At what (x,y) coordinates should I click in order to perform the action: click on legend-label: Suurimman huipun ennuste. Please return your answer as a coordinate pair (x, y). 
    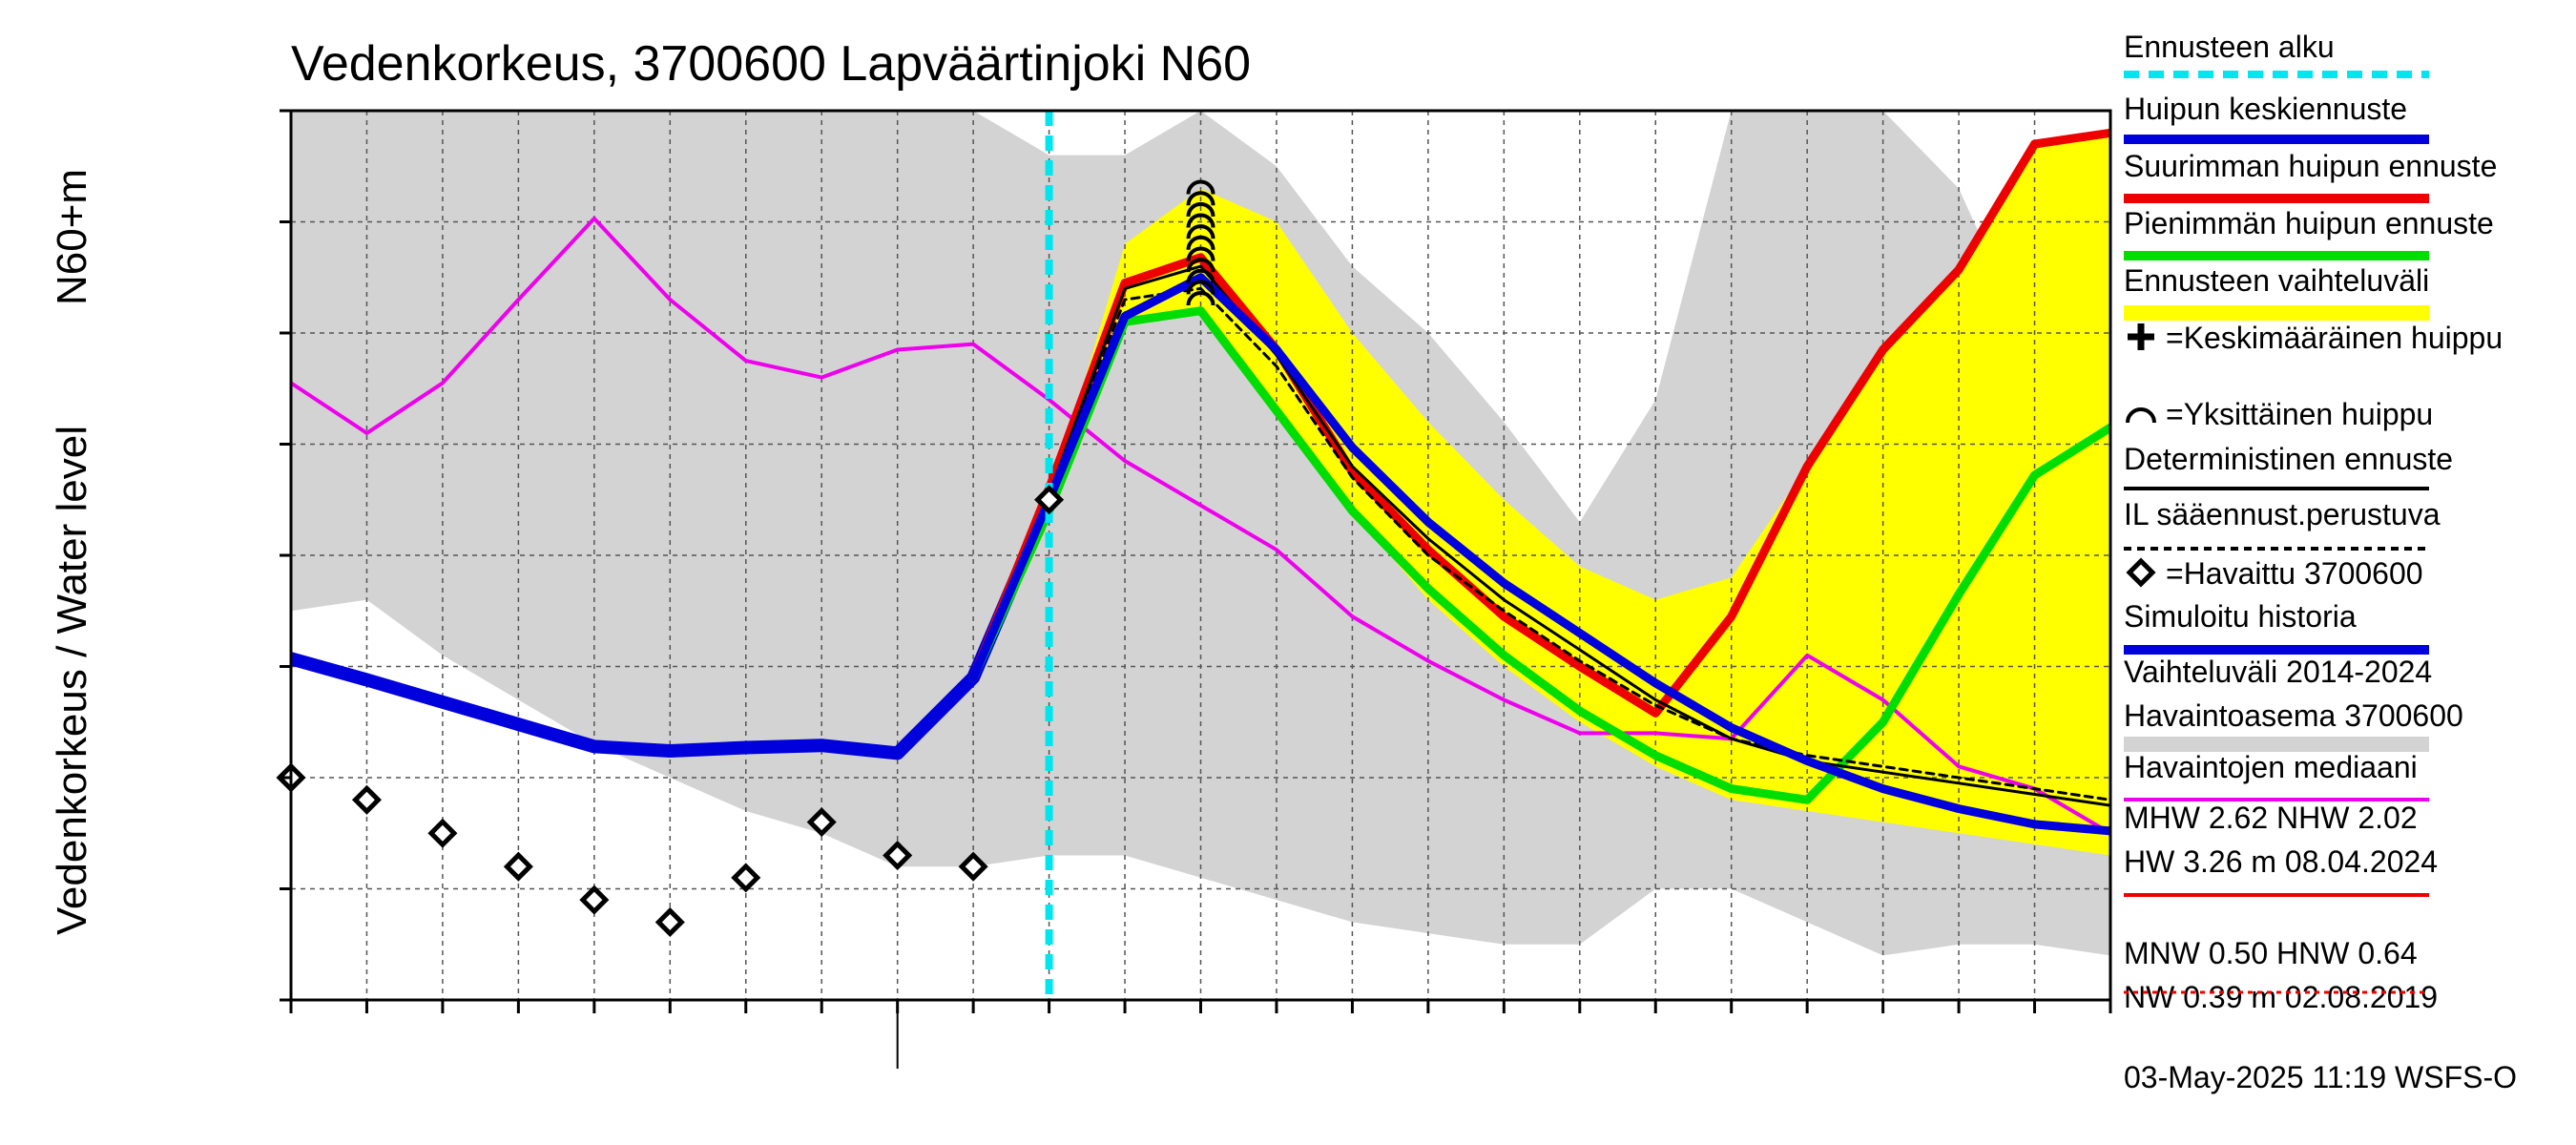
    Looking at the image, I should click on (2310, 166).